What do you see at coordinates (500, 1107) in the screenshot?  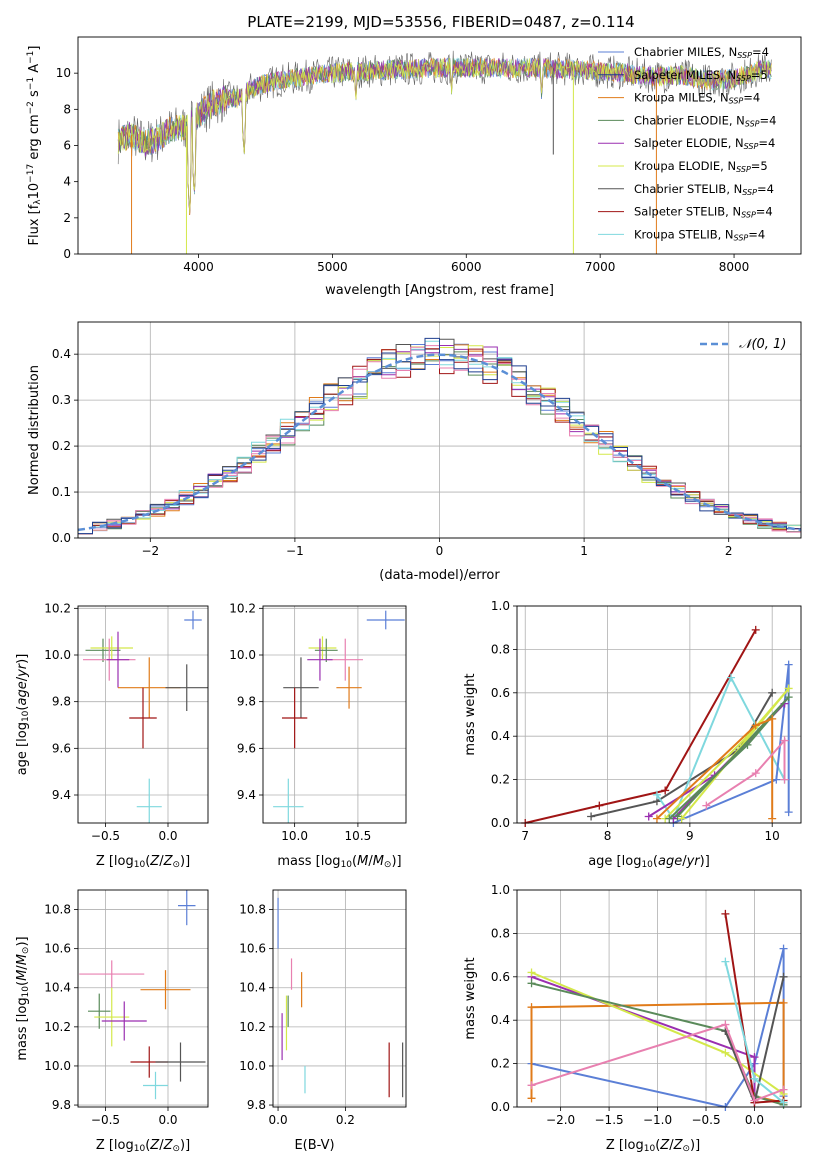 I see `weight_vs_Z-ytick-label: 0.0` at bounding box center [500, 1107].